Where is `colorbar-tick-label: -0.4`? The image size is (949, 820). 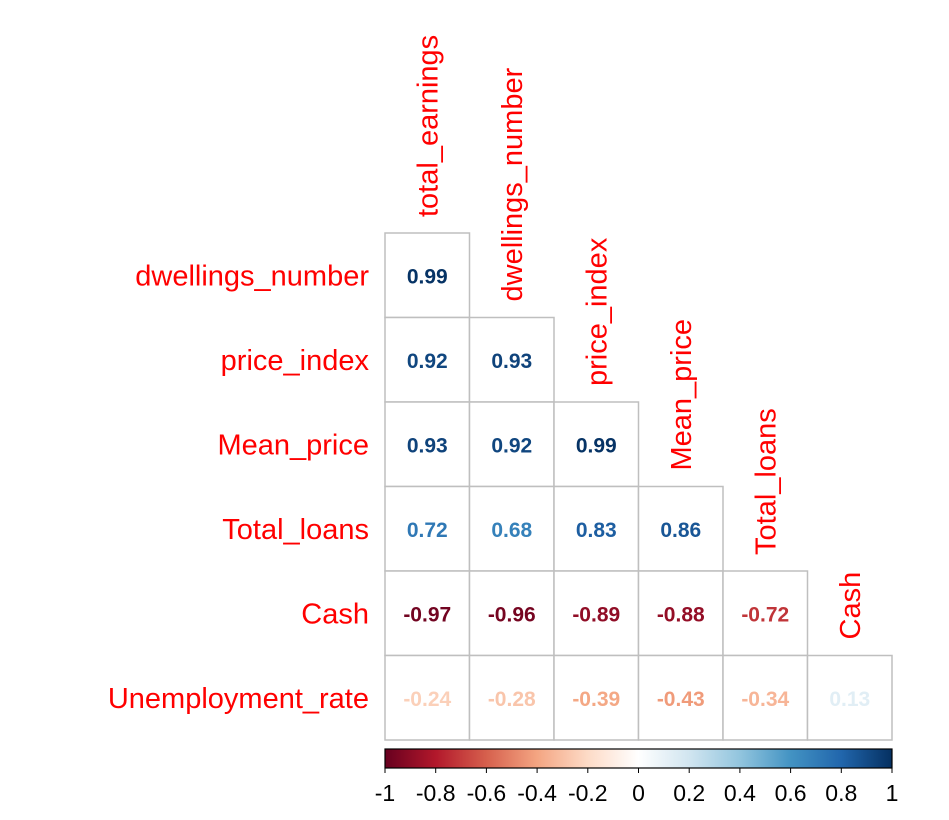
colorbar-tick-label: -0.4 is located at coordinates (537, 793).